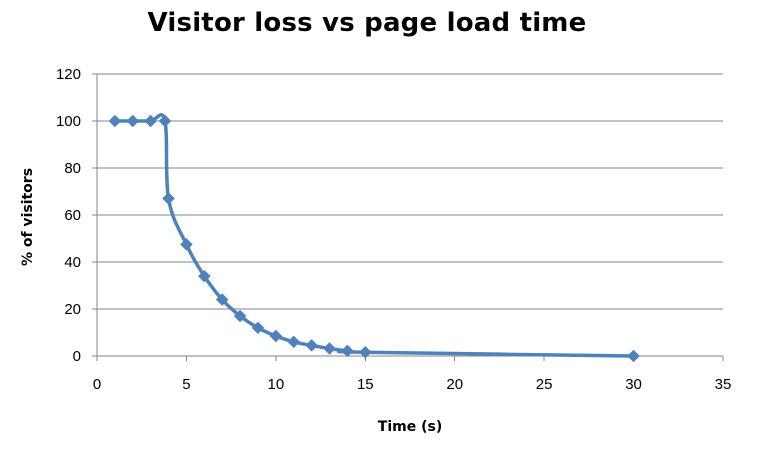  I want to click on y-tick-label: 120, so click(68, 74).